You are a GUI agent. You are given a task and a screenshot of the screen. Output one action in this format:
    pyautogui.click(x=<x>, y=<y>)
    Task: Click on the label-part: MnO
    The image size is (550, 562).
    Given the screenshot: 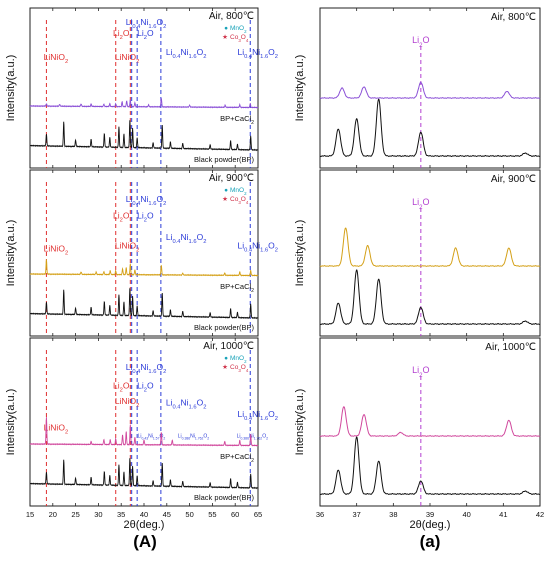 What is the action you would take?
    pyautogui.click(x=237, y=190)
    